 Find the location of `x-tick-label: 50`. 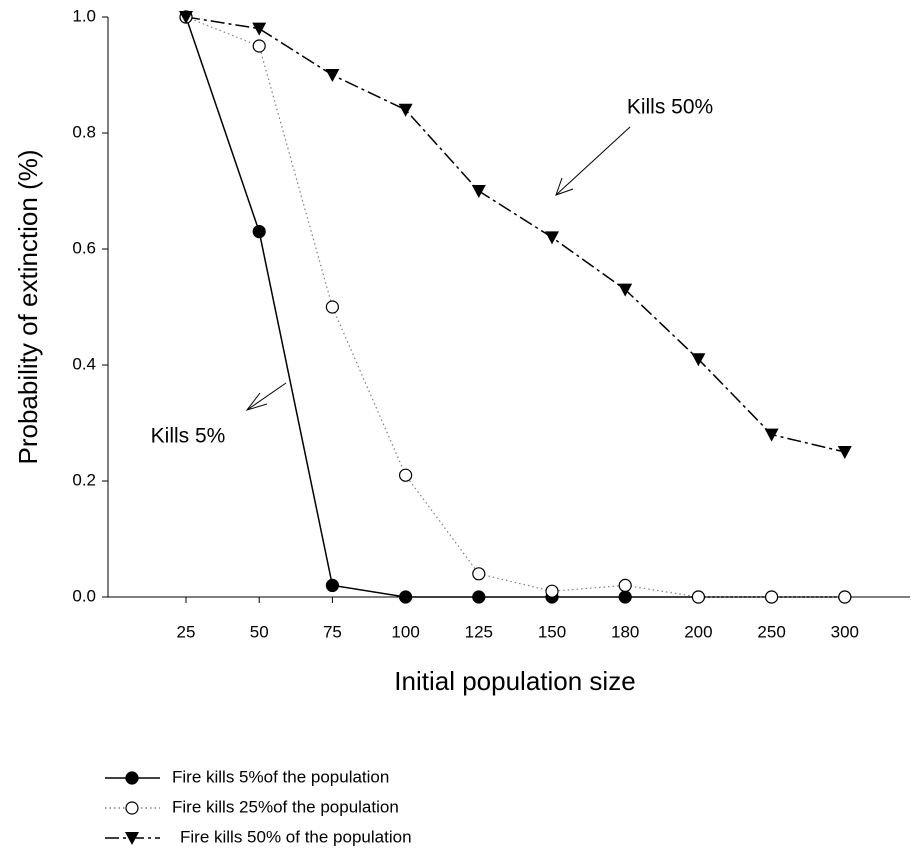

x-tick-label: 50 is located at coordinates (259, 631).